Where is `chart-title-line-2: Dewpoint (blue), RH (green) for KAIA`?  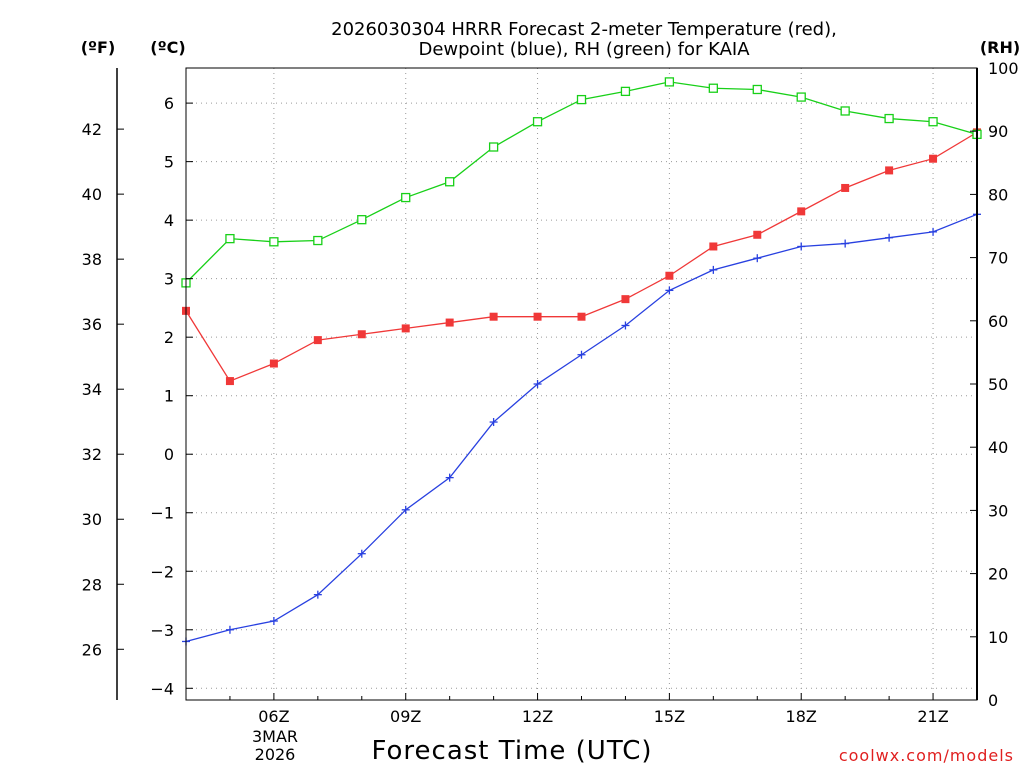
chart-title-line-2: Dewpoint (blue), RH (green) for KAIA is located at coordinates (584, 49).